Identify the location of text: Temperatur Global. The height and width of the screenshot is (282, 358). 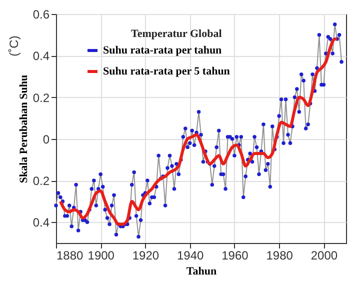
(176, 34).